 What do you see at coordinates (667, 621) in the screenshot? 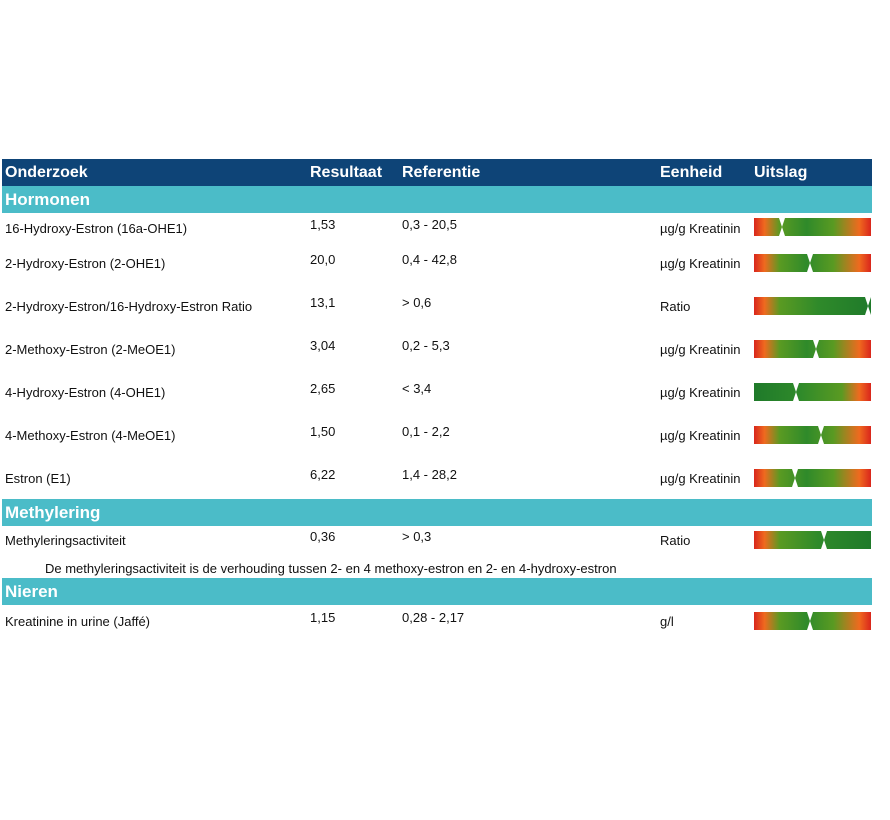
I see `unit: g/l` at bounding box center [667, 621].